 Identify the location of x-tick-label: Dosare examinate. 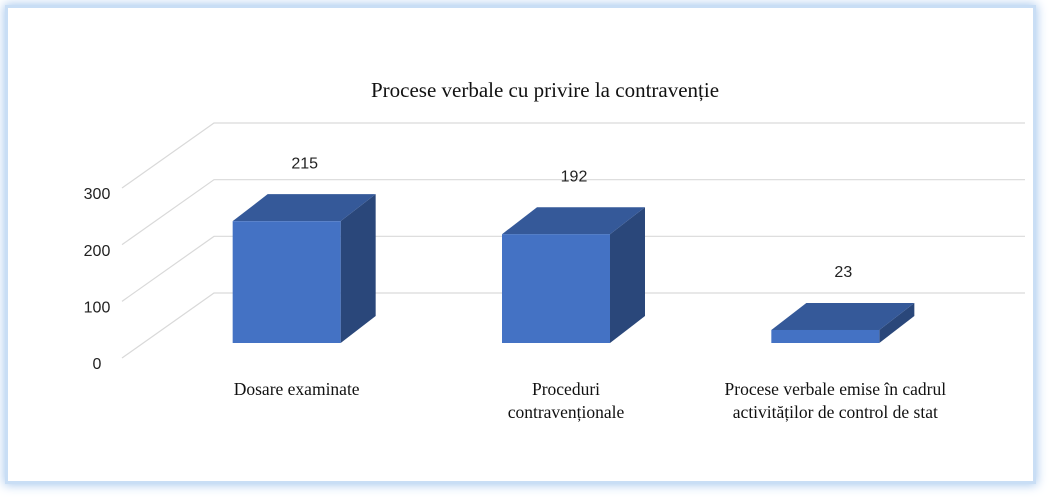
(296, 389).